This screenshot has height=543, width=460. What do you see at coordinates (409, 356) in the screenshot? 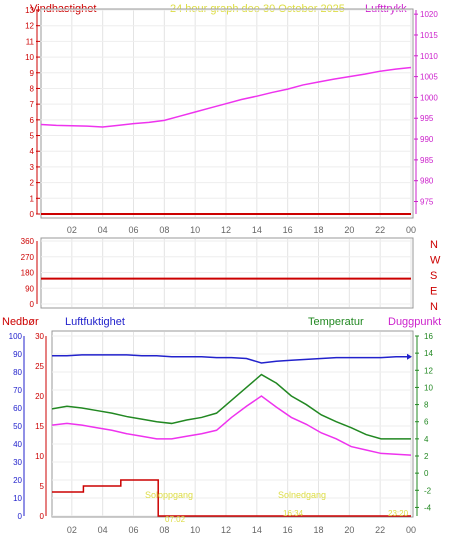
I see `humidity-end-marker` at bounding box center [409, 356].